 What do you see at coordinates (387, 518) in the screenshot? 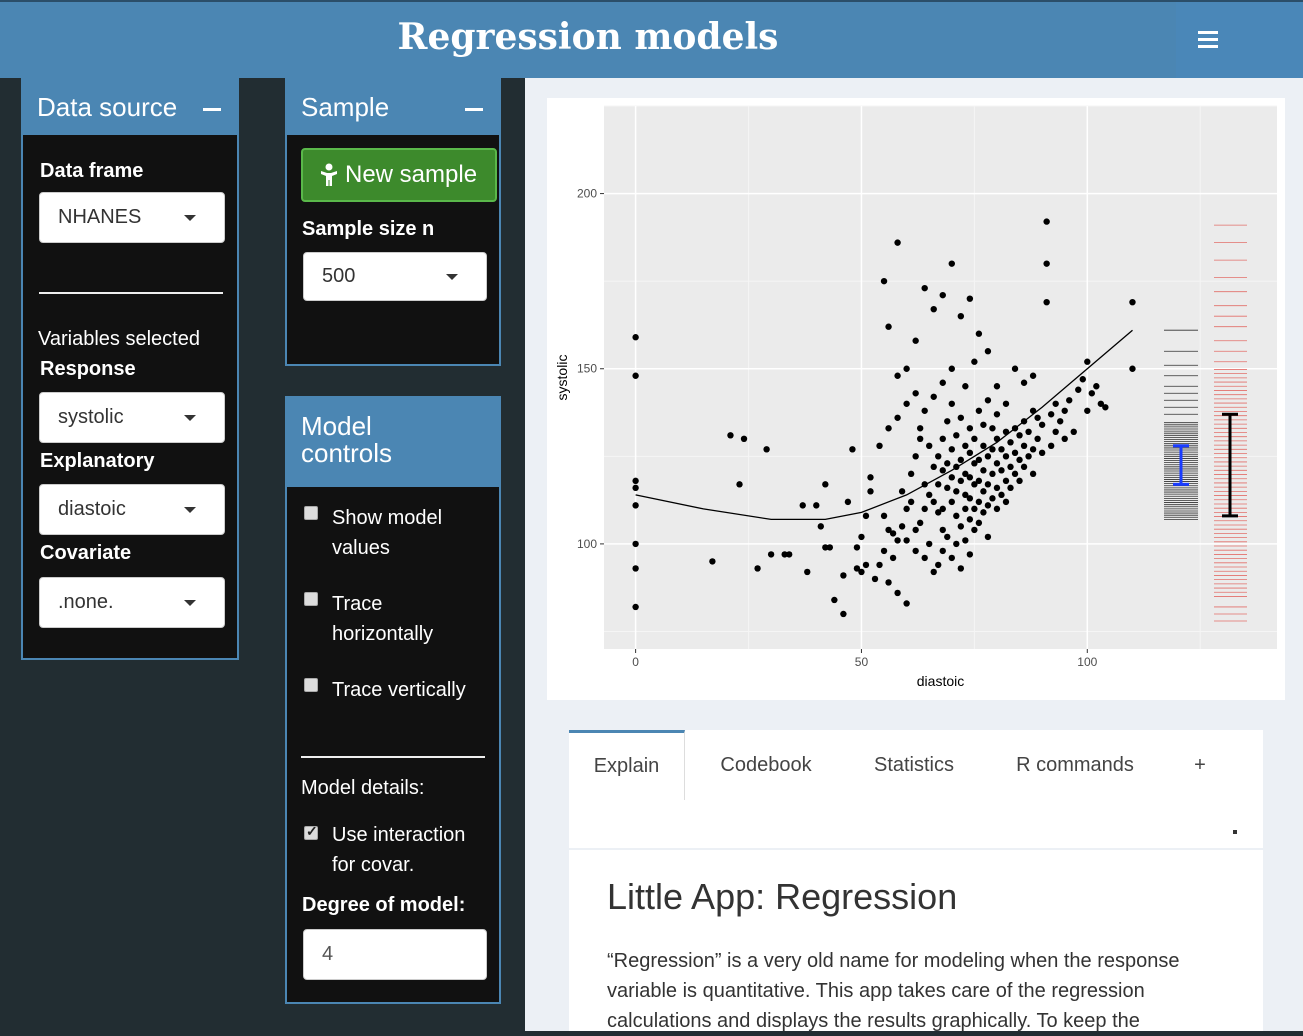
I see `show-model-values-line1: Show model` at bounding box center [387, 518].